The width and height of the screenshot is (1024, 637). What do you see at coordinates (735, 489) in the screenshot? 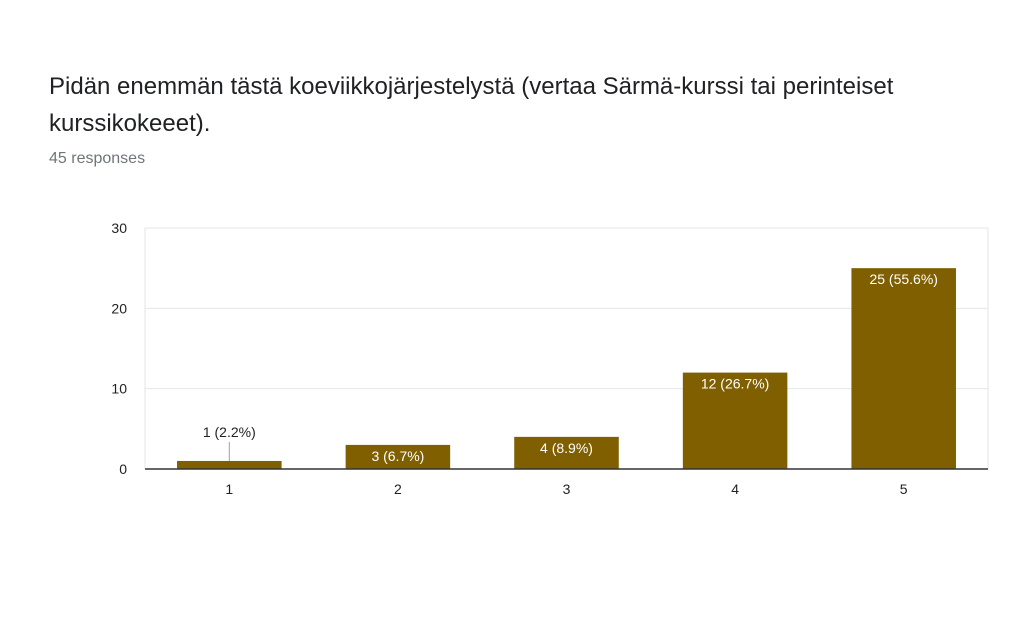
I see `x-category-label: 4` at bounding box center [735, 489].